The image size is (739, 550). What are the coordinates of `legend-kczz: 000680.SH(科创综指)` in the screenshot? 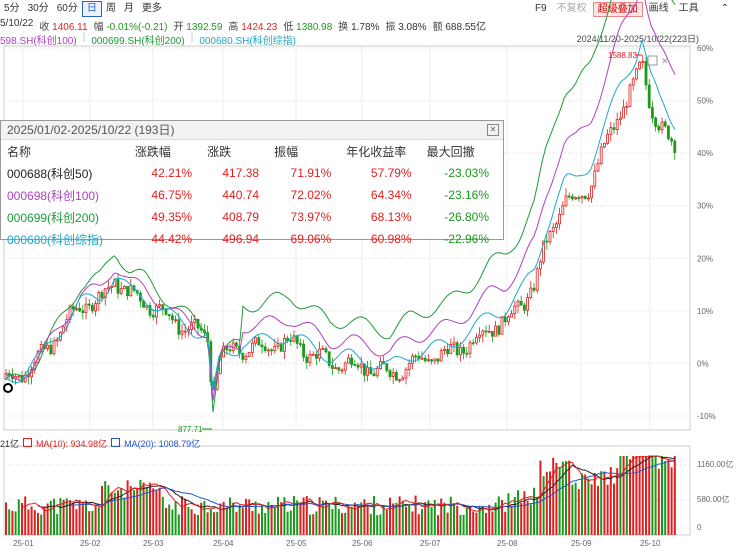 It's located at (248, 41).